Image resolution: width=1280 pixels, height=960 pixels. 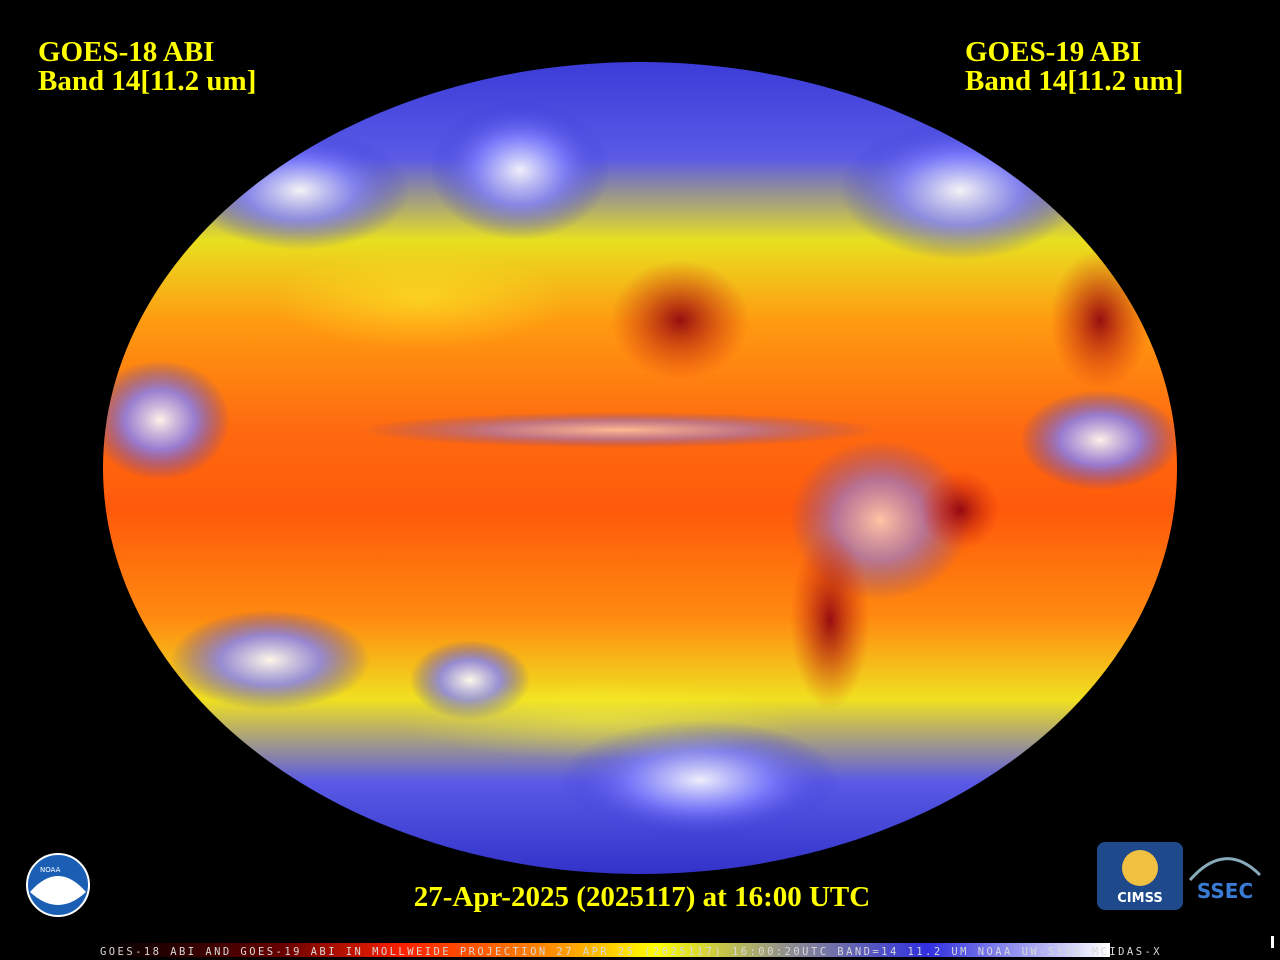 I want to click on logo-wave, so click(x=58, y=890).